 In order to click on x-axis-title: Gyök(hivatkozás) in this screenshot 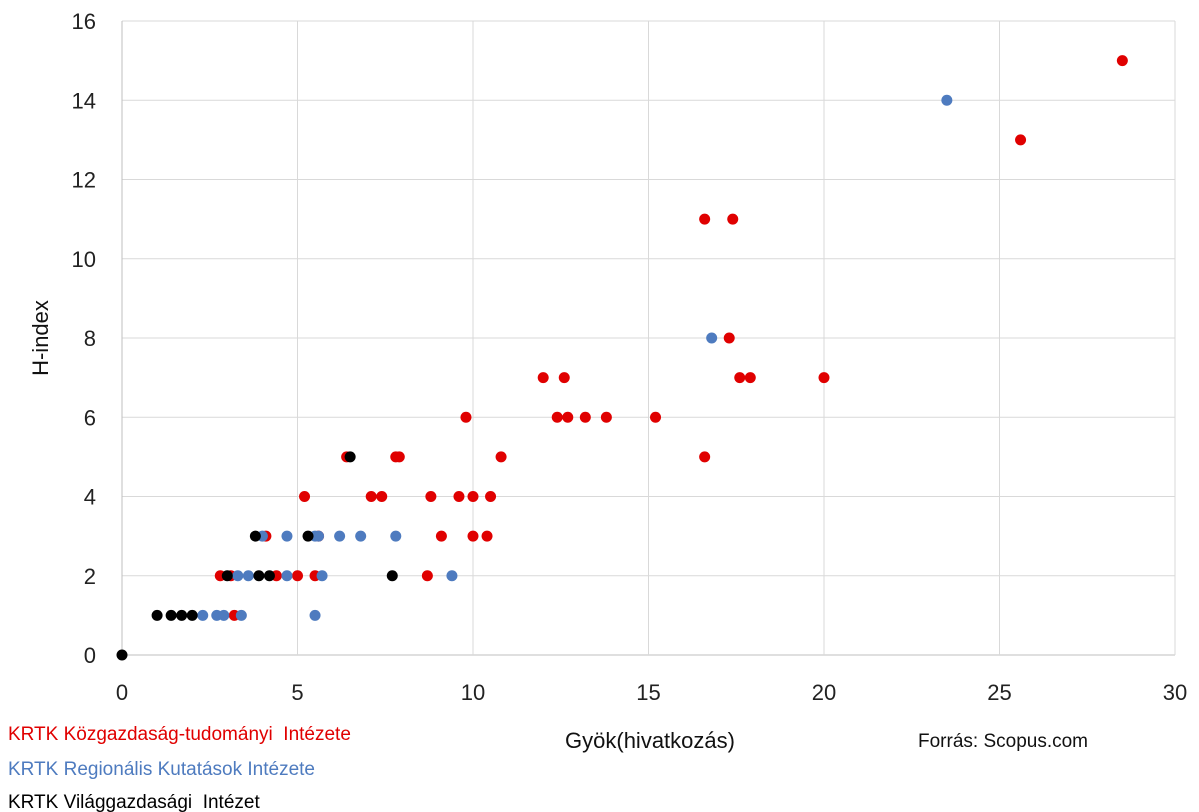, I will do `click(650, 740)`.